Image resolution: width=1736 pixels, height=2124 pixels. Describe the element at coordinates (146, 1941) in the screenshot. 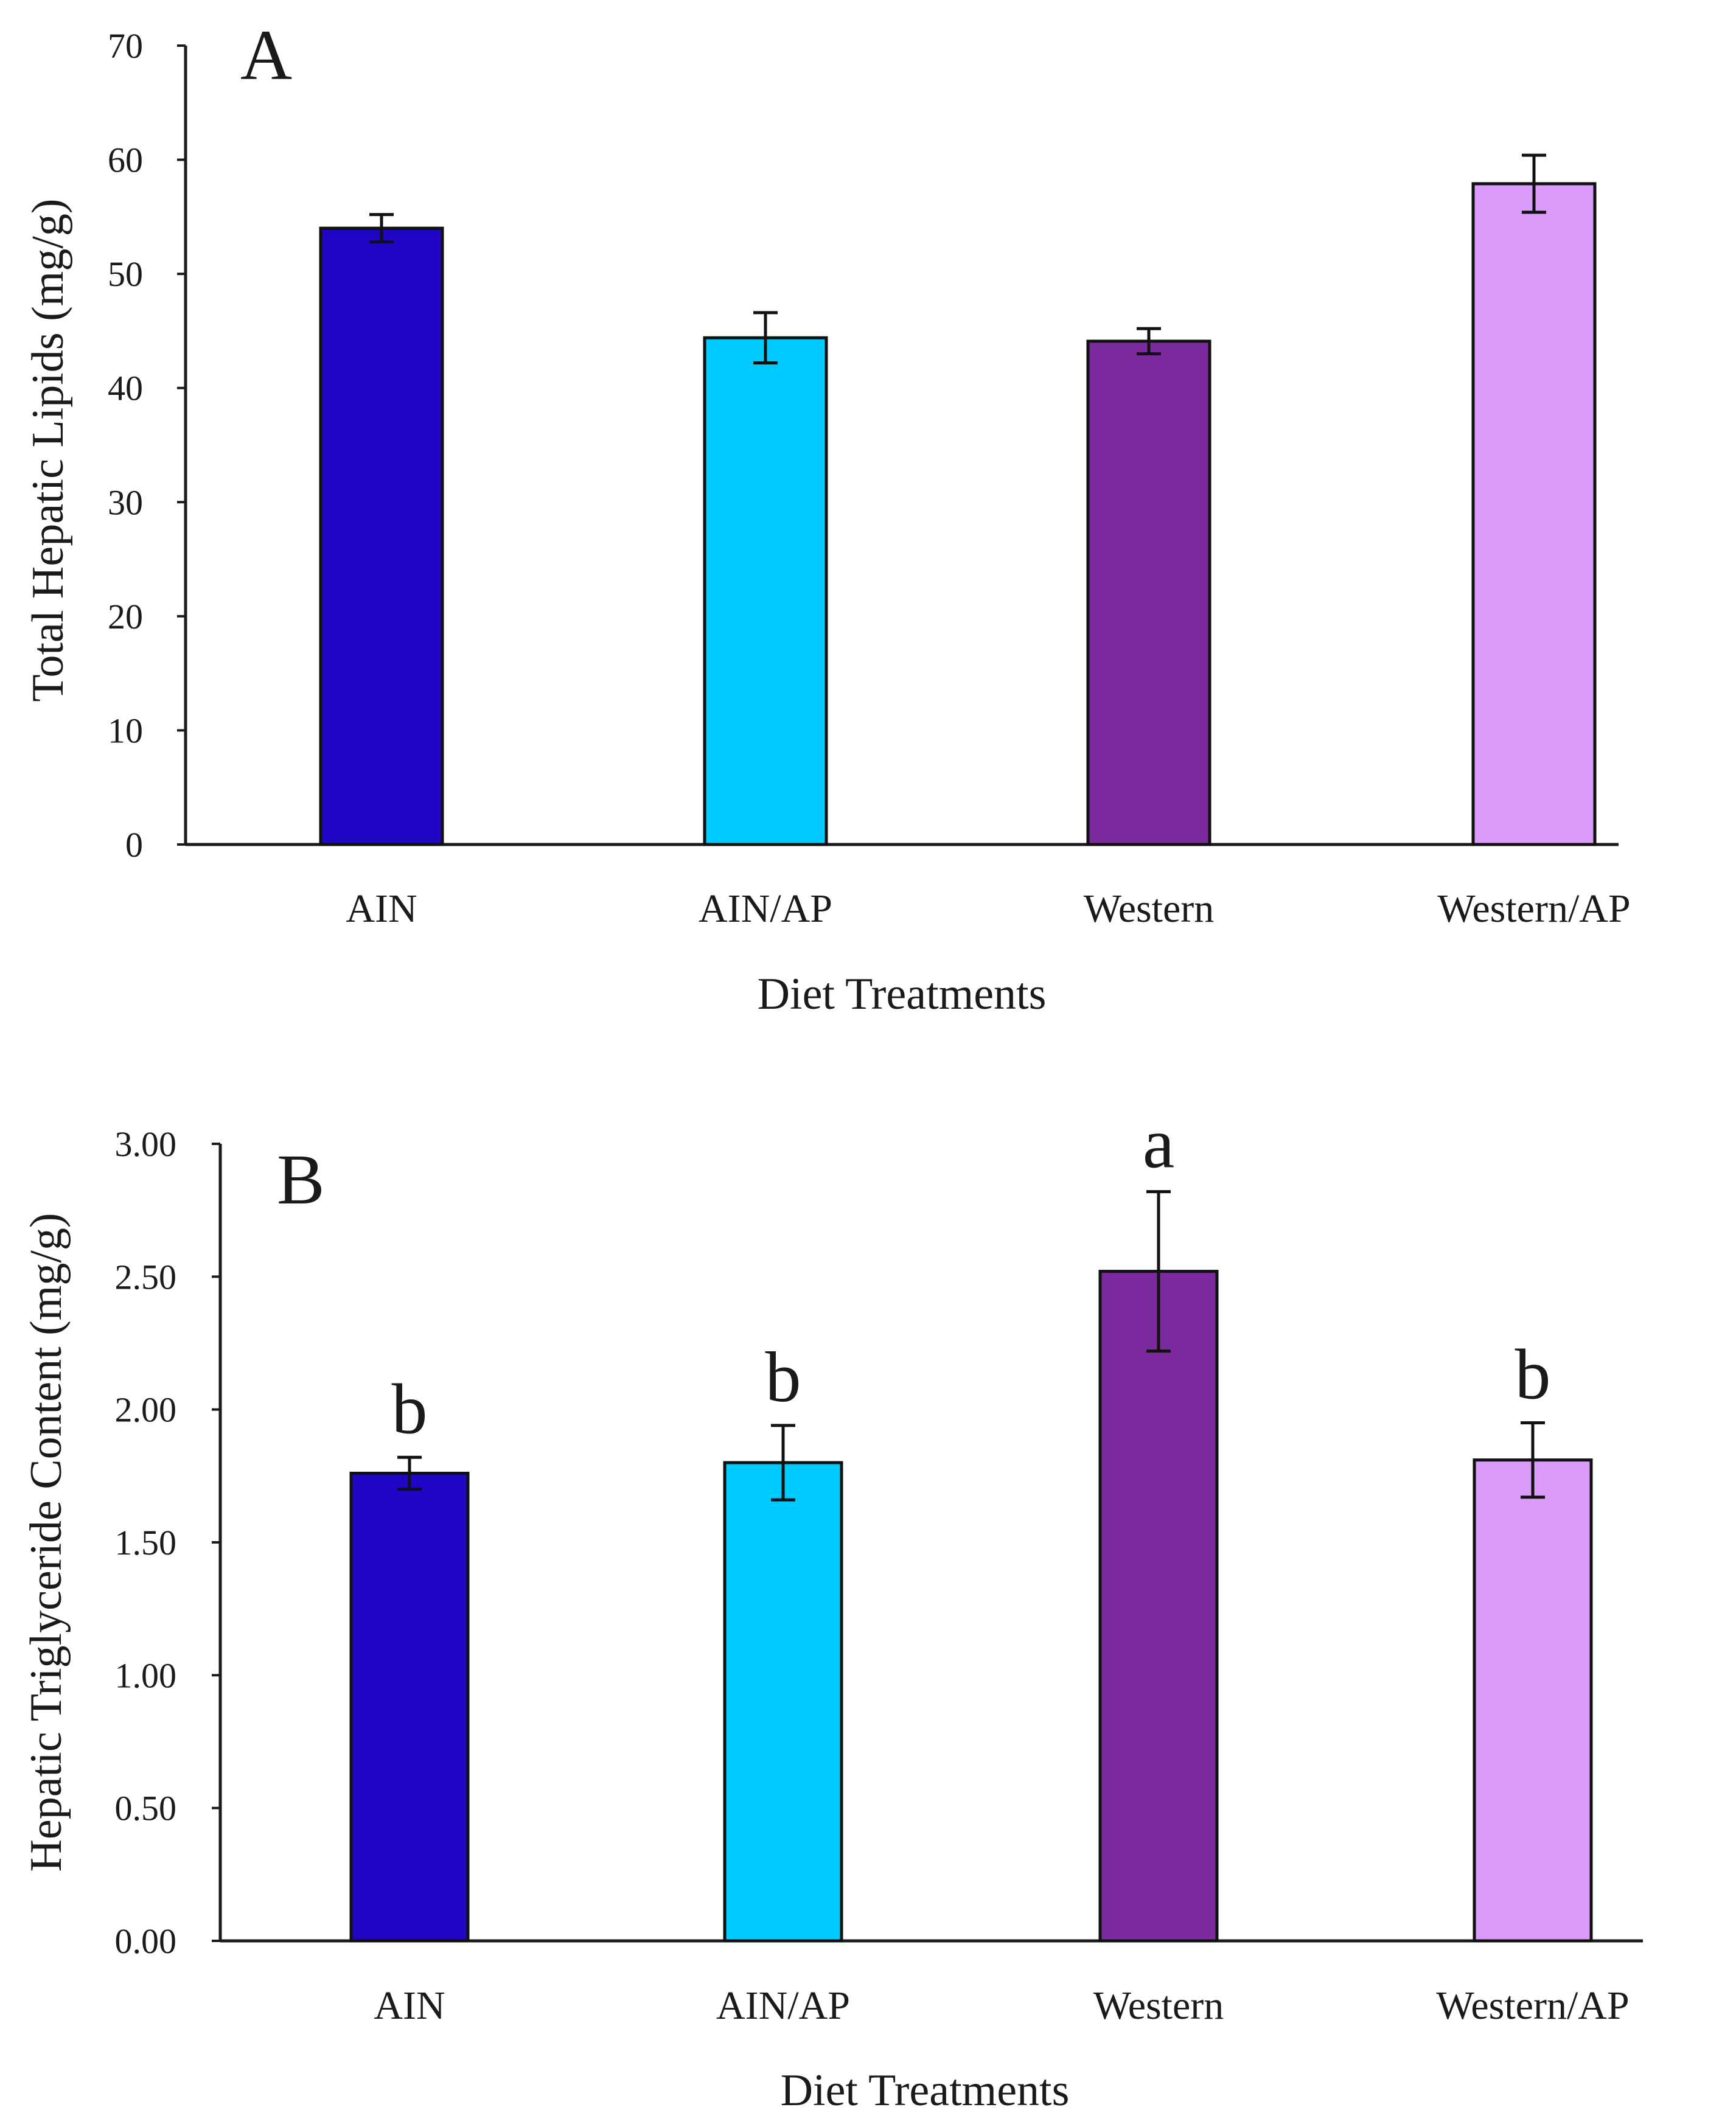

I see `panel-b-y-tick-label: 0.00` at that location.